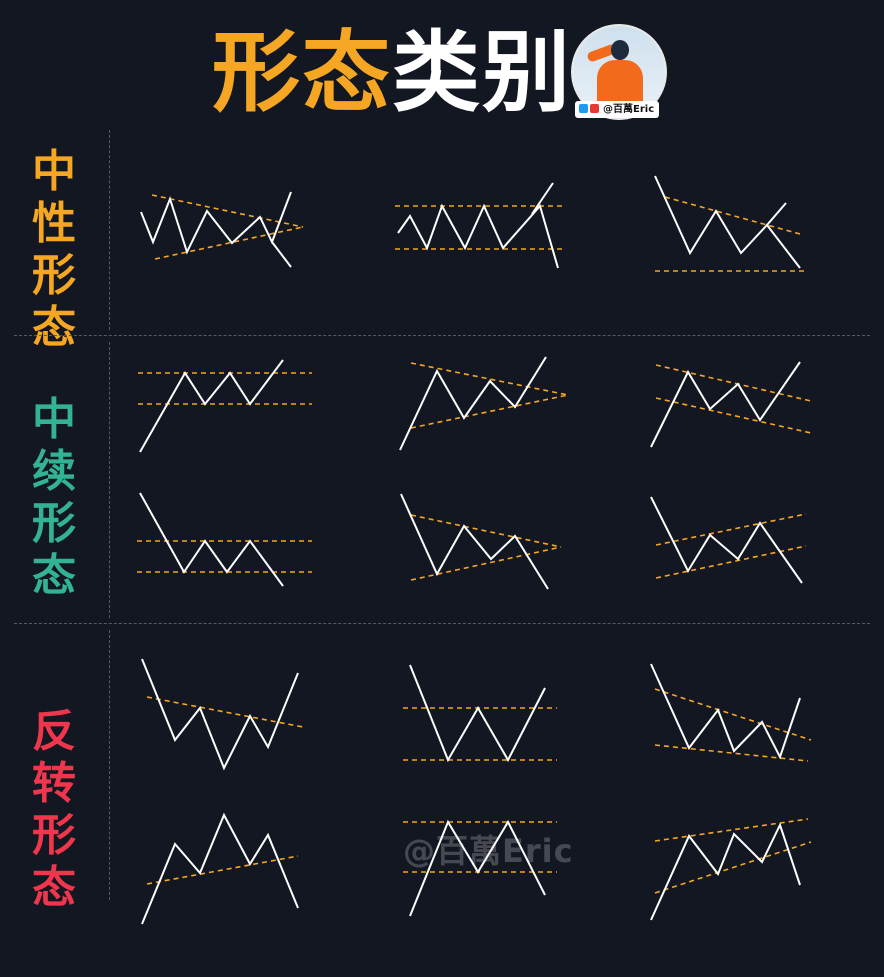 The width and height of the screenshot is (884, 977). Describe the element at coordinates (225, 406) in the screenshot. I see `pattern-bull-flag-rectangle` at that location.